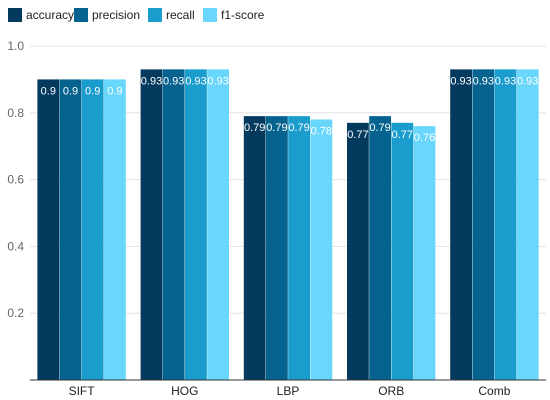 This screenshot has width=550, height=400. Describe the element at coordinates (277, 248) in the screenshot. I see `bar-lbp-precision` at that location.